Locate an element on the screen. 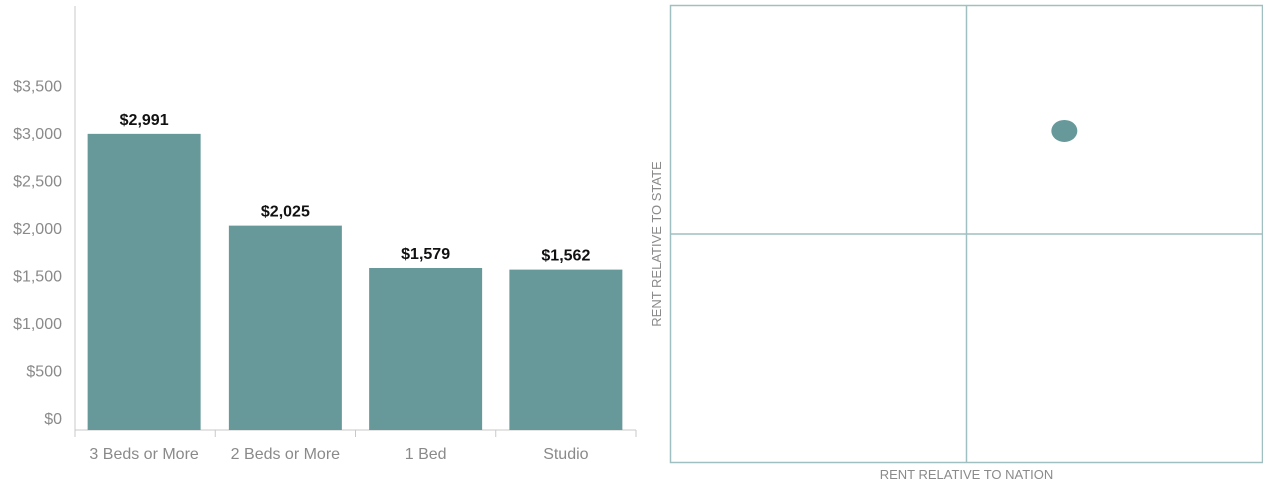  x-category-label: 1 Bed is located at coordinates (426, 454).